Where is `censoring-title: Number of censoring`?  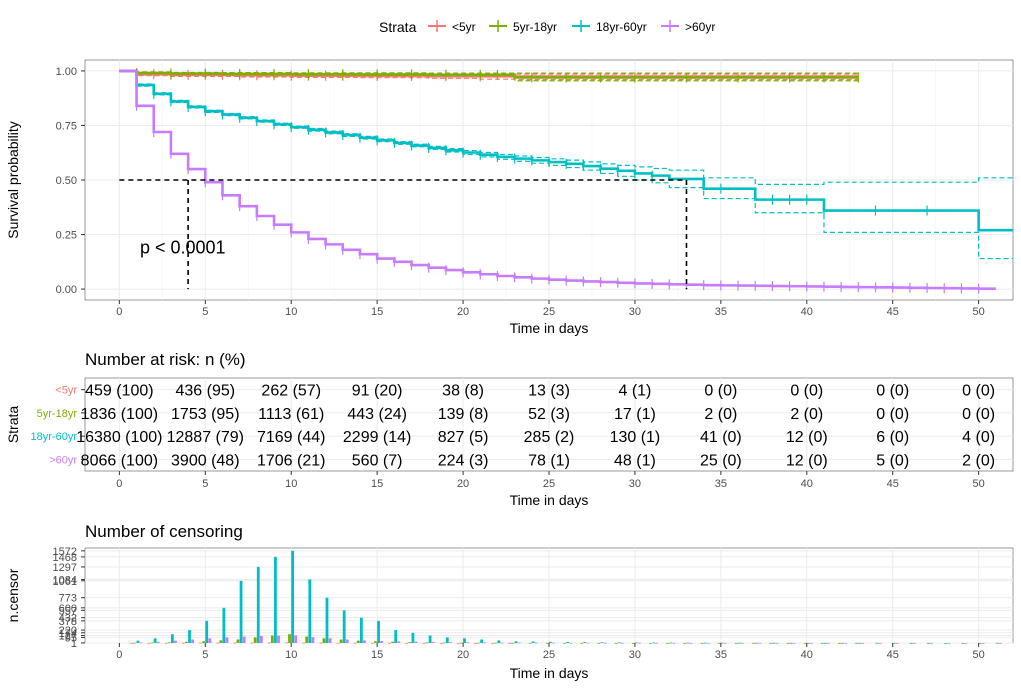 censoring-title: Number of censoring is located at coordinates (164, 531).